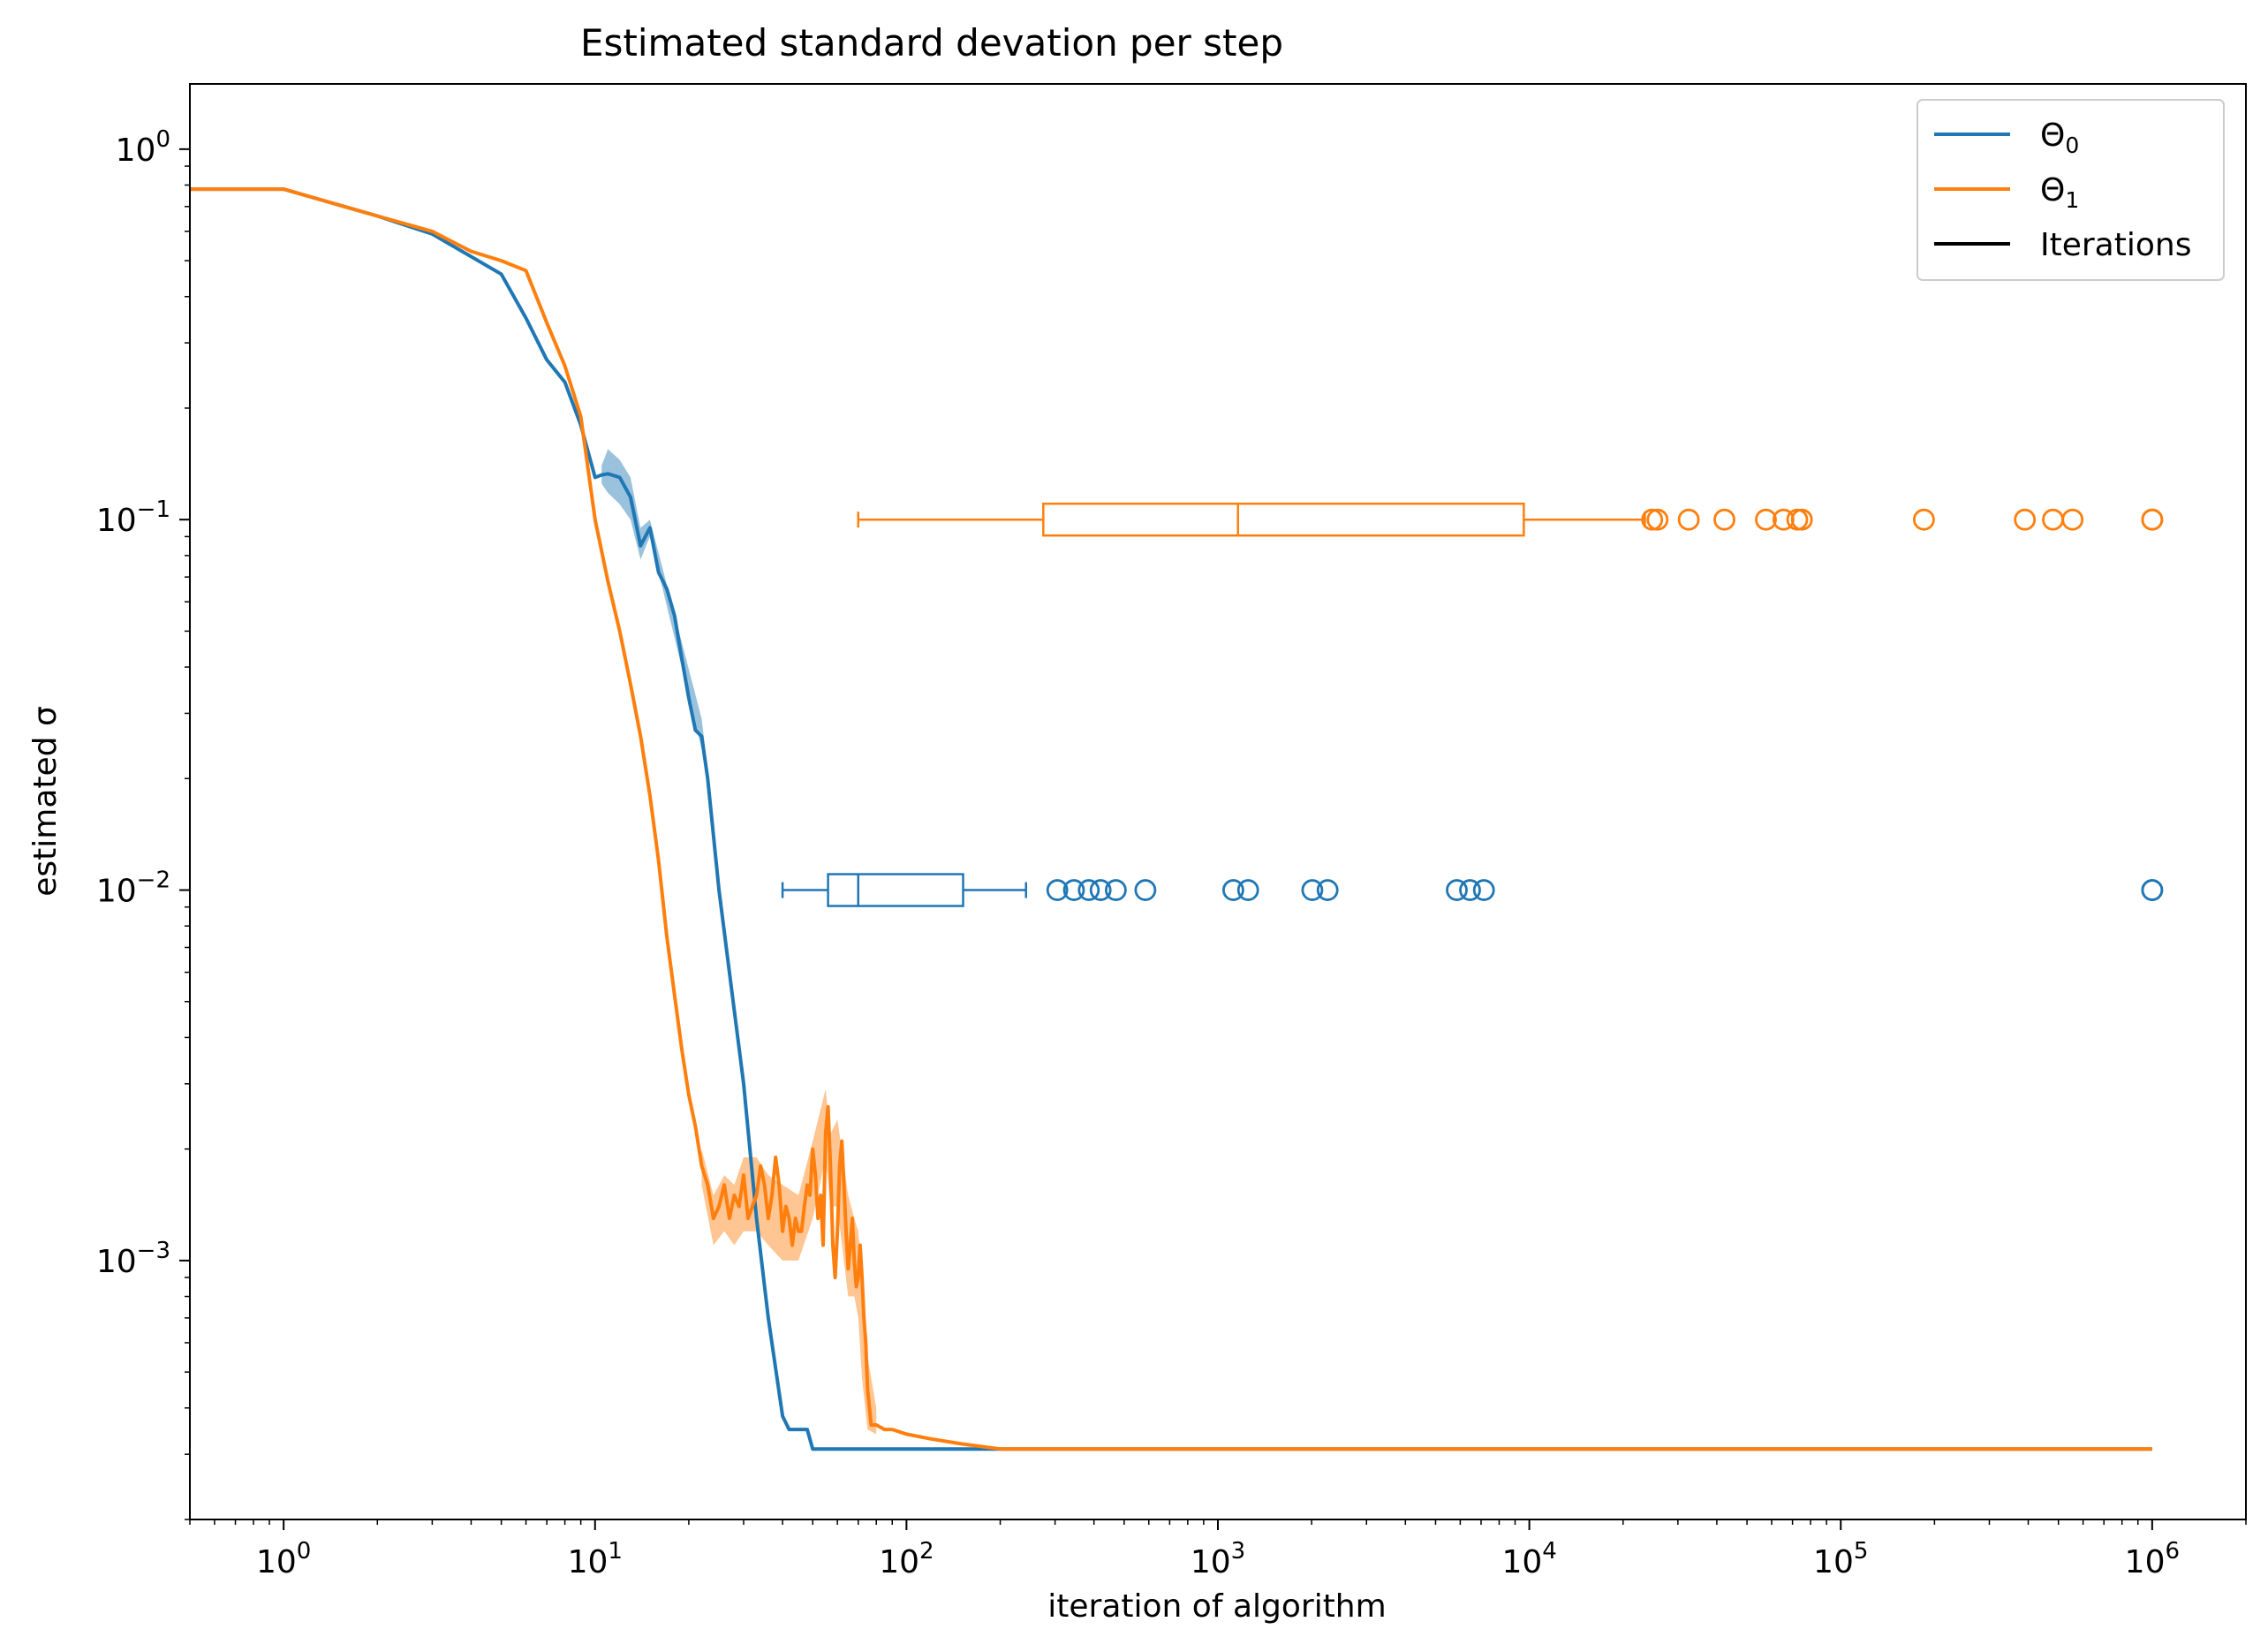 Image resolution: width=2268 pixels, height=1652 pixels. Describe the element at coordinates (596, 1559) in the screenshot. I see `x-tick-label: 10¹` at that location.